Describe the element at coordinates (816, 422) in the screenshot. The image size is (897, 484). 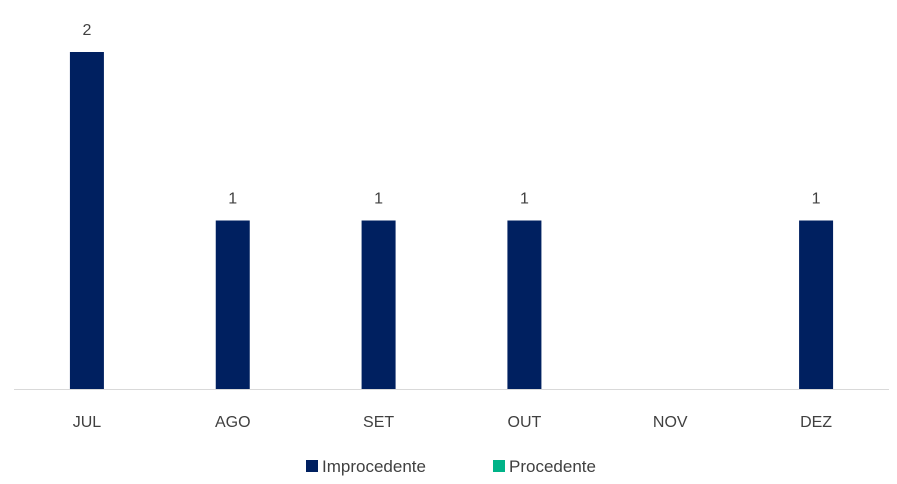
I see `x-tick-label-dez: DEZ` at that location.